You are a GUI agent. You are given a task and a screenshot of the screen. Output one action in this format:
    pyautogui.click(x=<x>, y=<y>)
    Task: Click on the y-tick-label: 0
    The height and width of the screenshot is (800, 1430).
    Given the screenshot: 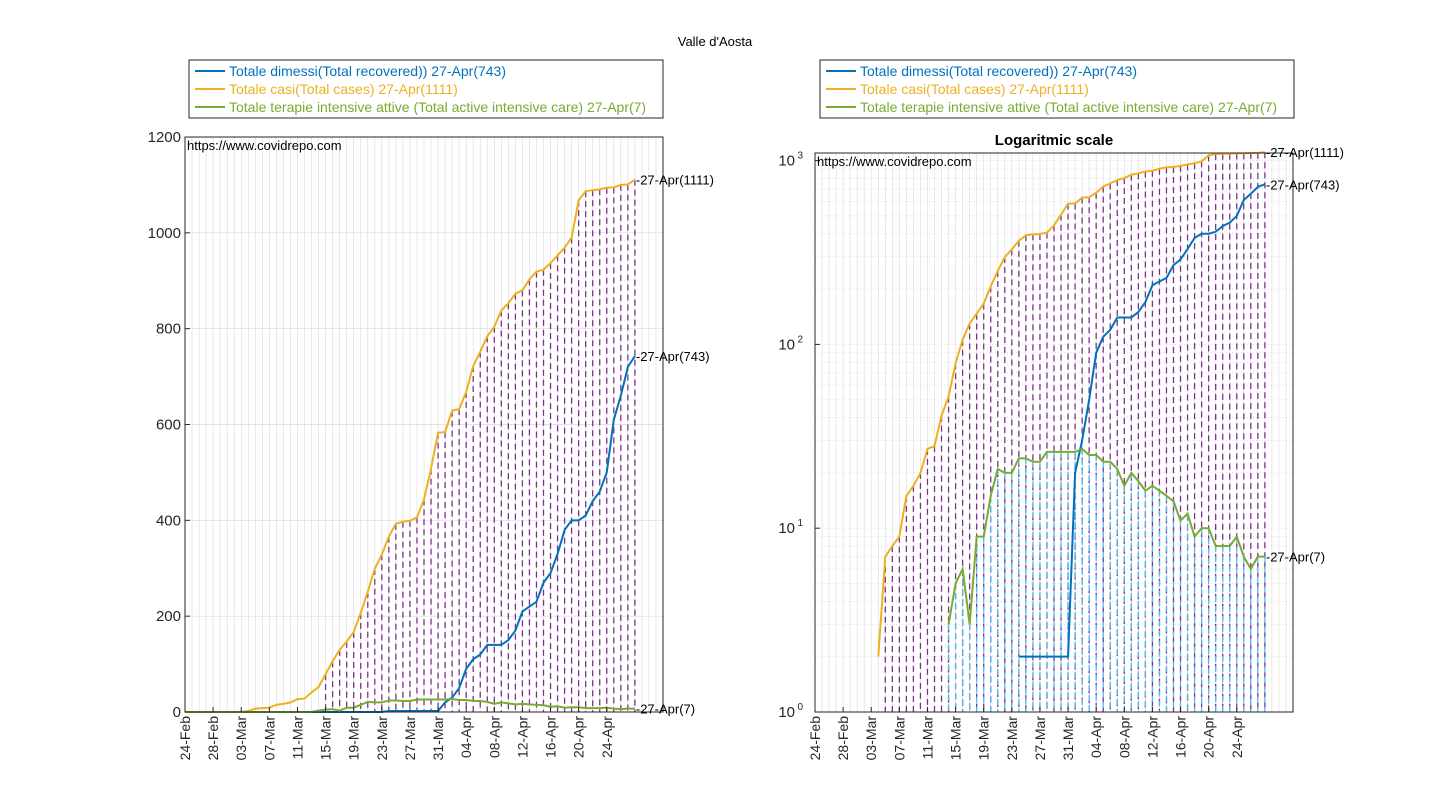 What is the action you would take?
    pyautogui.click(x=177, y=712)
    